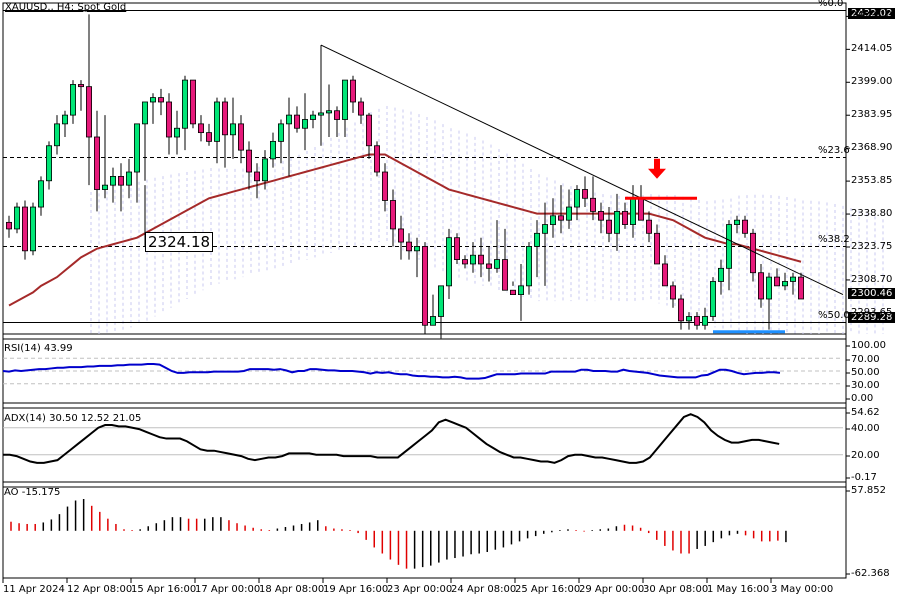  What do you see at coordinates (228, 589) in the screenshot?
I see `time-tick-label: 17 Apr 00:00` at bounding box center [228, 589].